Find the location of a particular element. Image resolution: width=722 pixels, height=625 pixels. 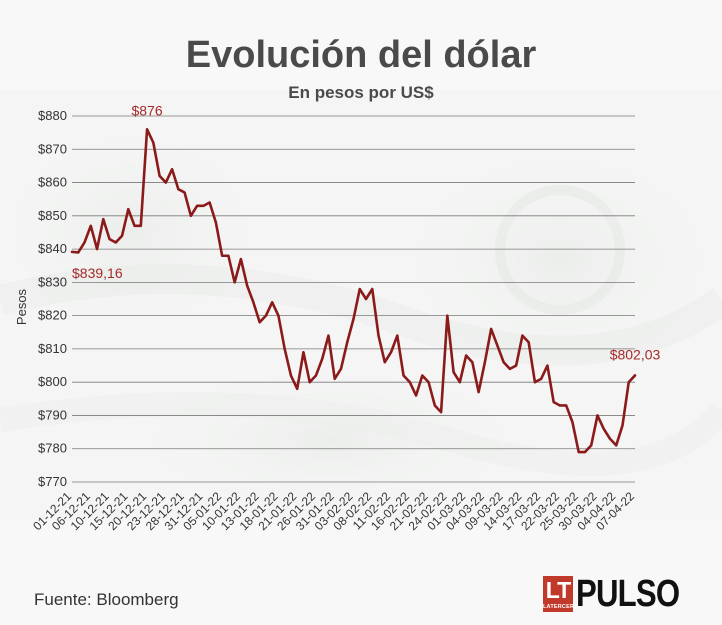

data-label: $839,16 is located at coordinates (97, 273).